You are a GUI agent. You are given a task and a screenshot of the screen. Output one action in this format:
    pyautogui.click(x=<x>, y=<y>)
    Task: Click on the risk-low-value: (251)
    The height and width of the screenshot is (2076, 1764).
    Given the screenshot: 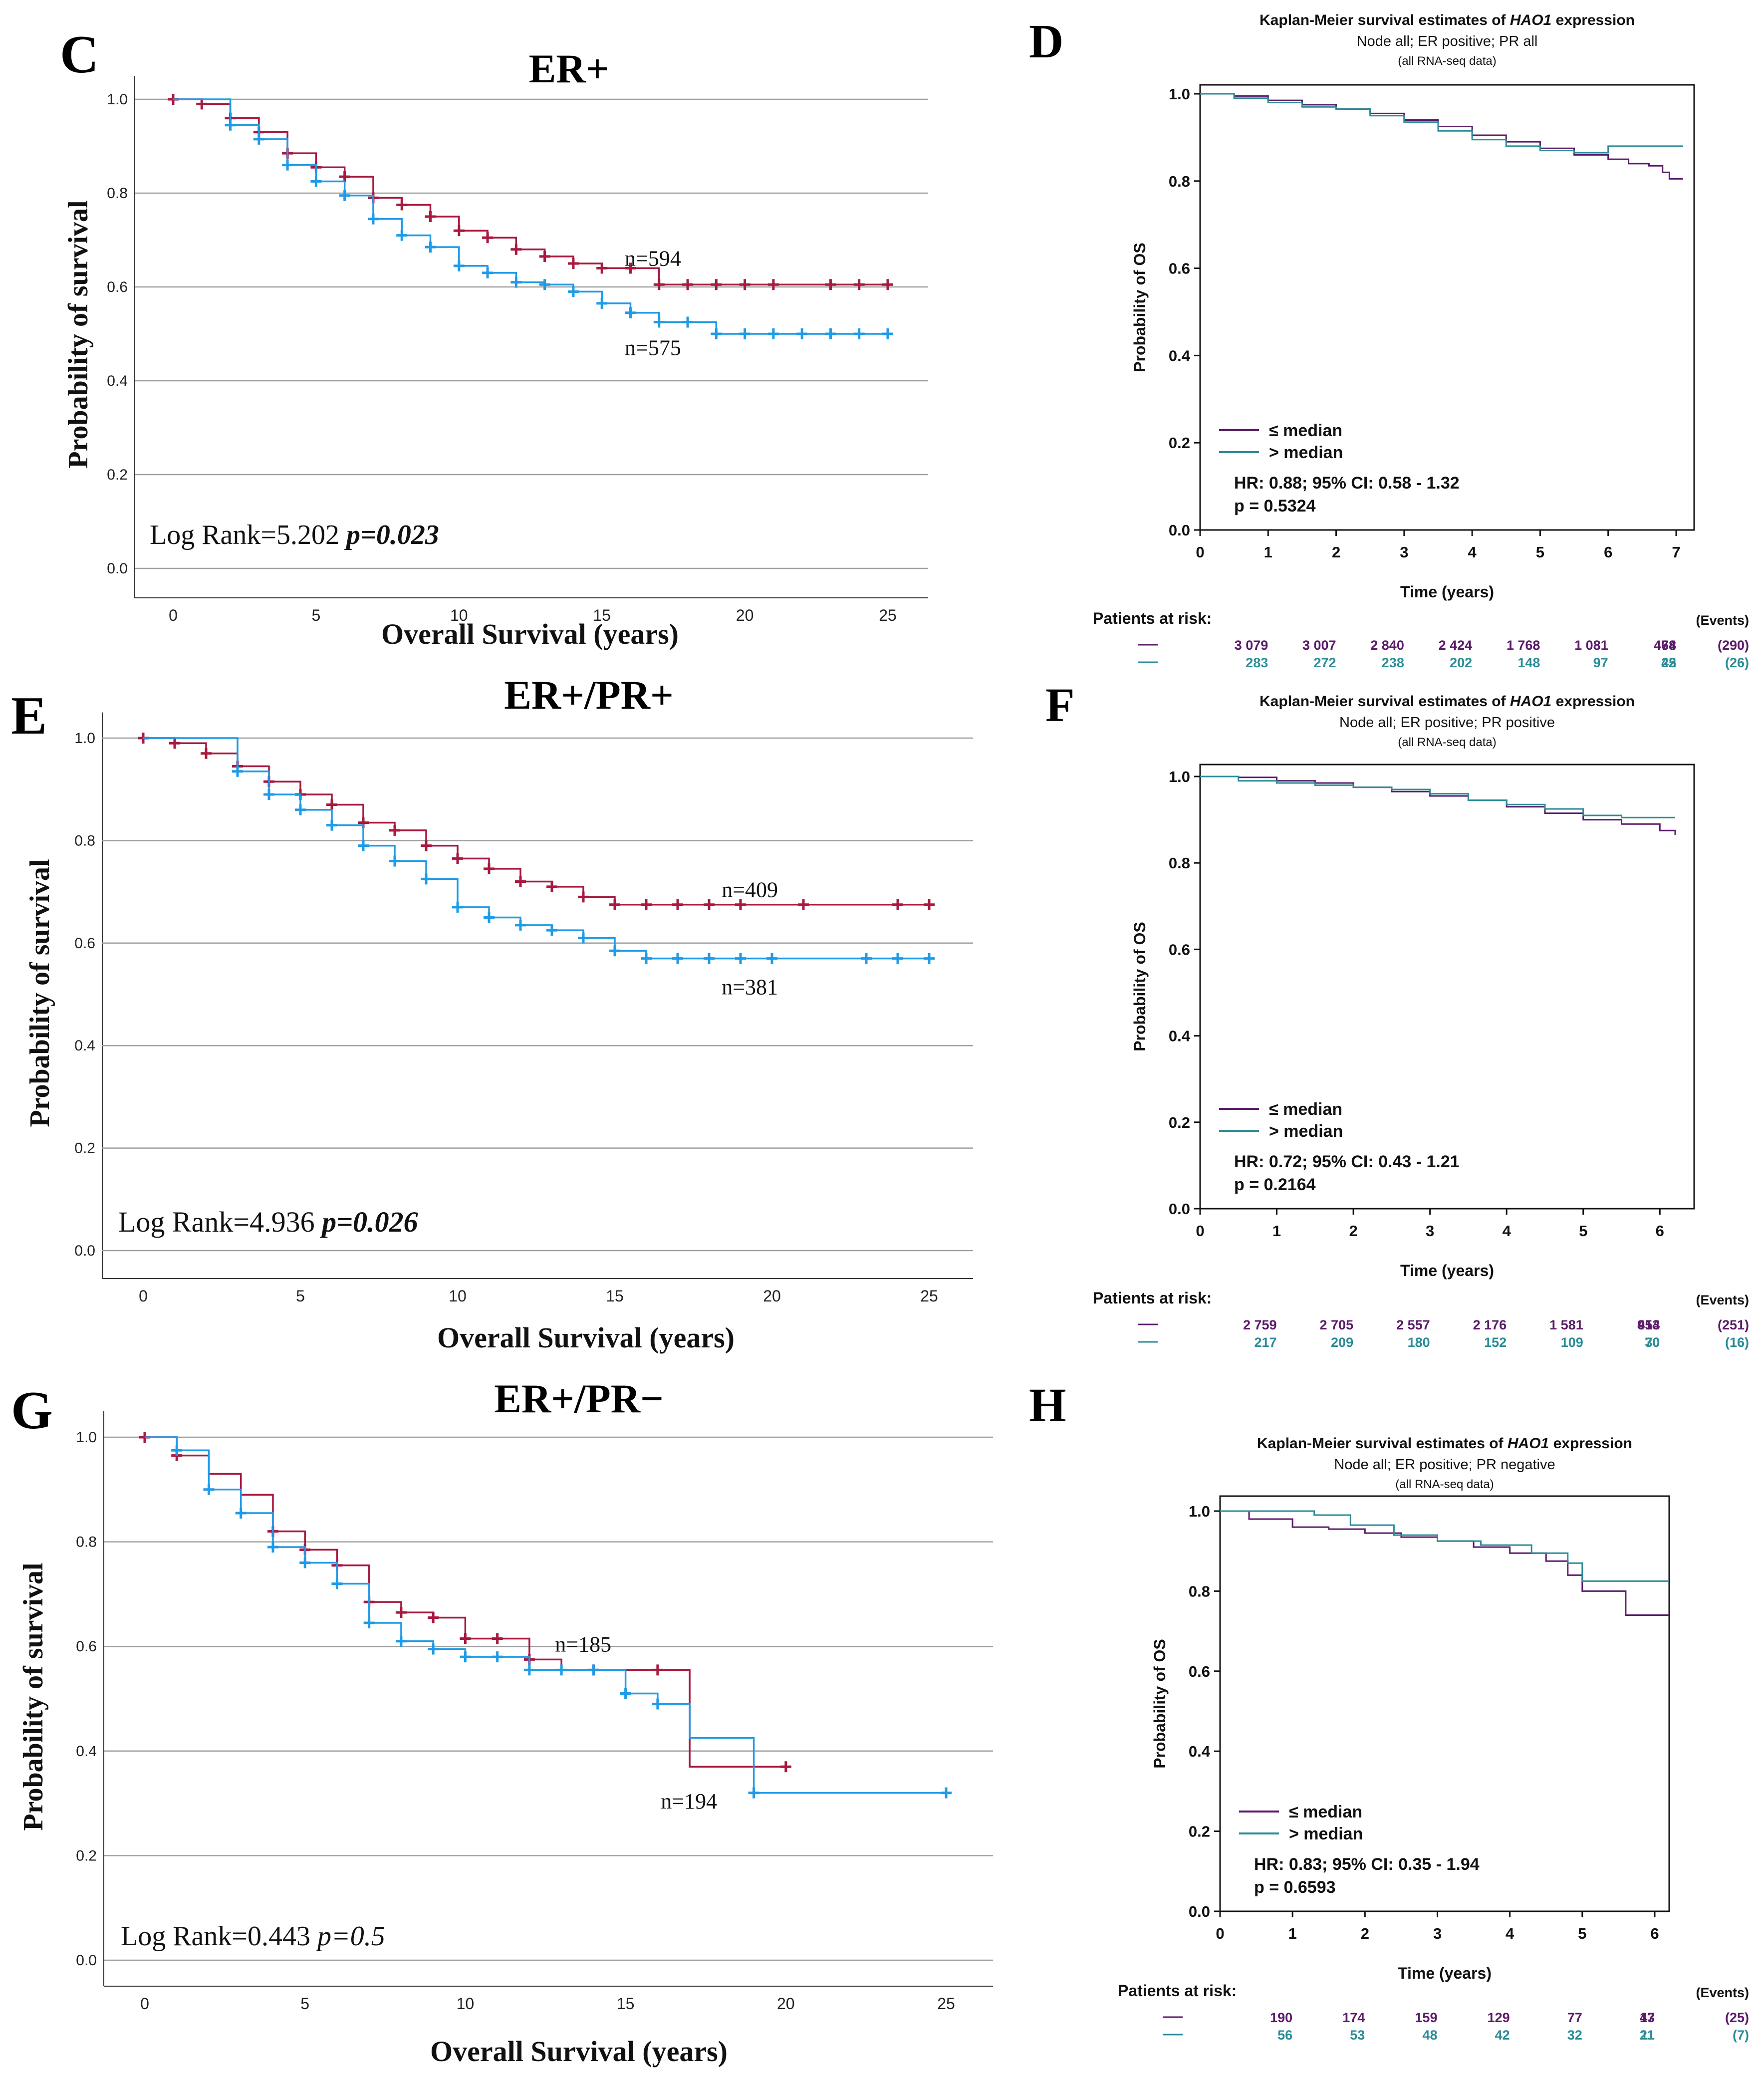 What is the action you would take?
    pyautogui.click(x=1733, y=1324)
    